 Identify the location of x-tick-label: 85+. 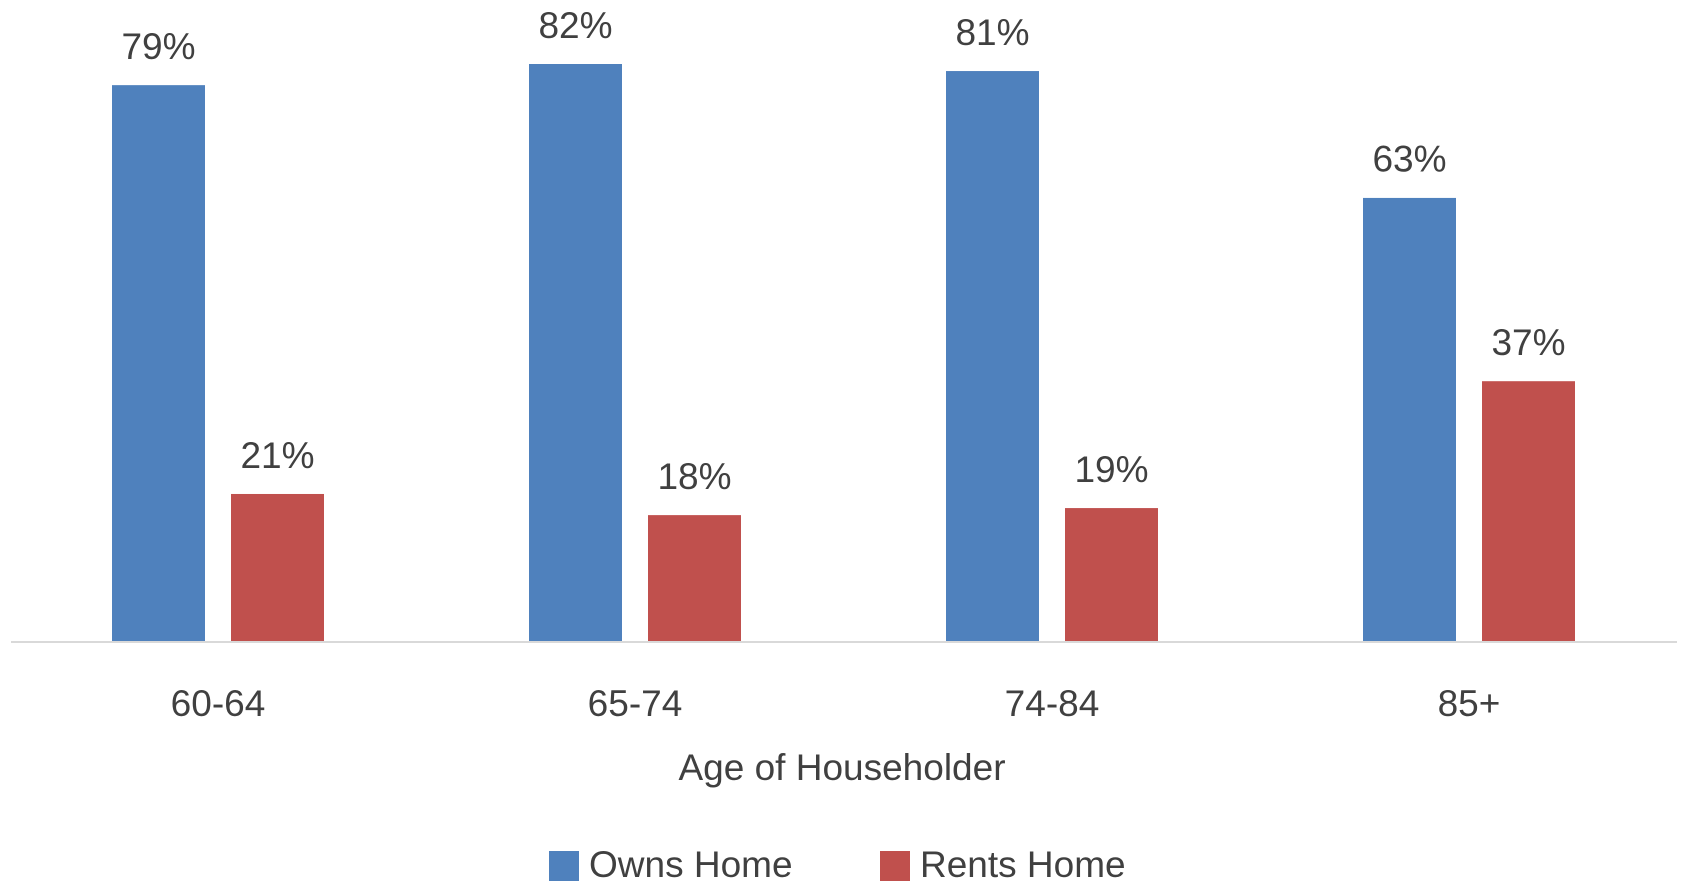
(1469, 703).